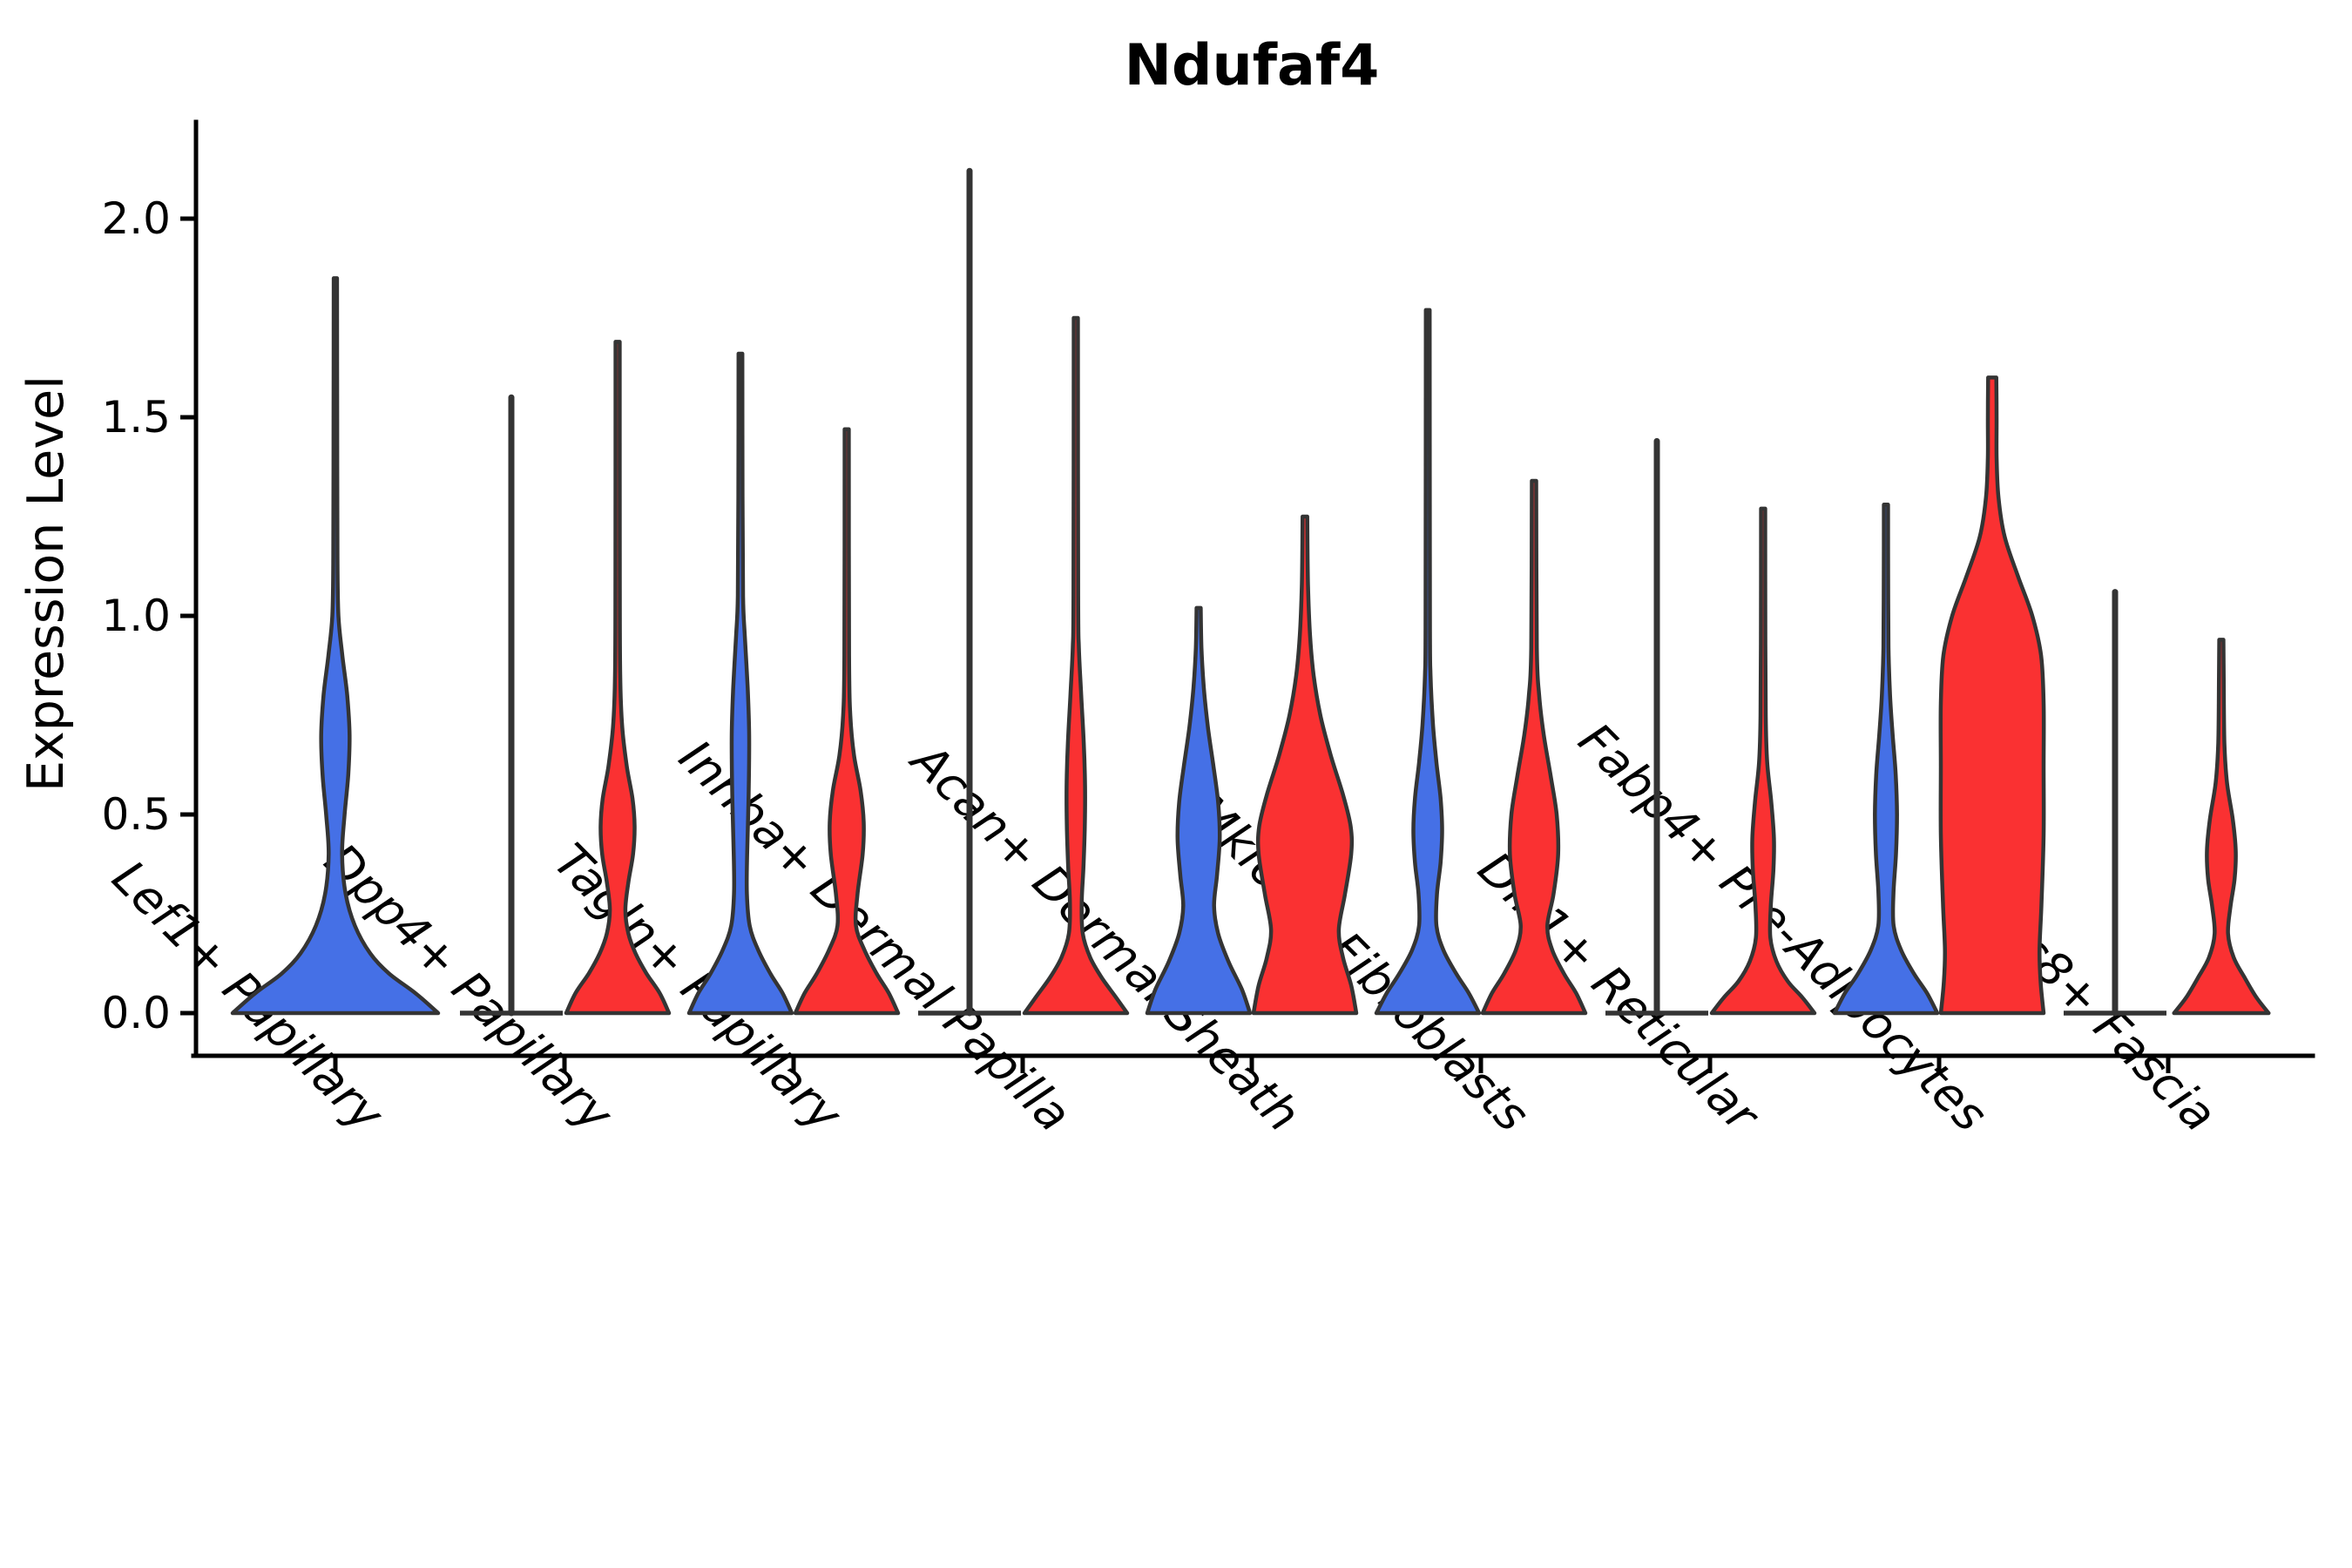 The height and width of the screenshot is (1568, 2352). What do you see at coordinates (136, 815) in the screenshot?
I see `y-tick-label-0.5: 0.5` at bounding box center [136, 815].